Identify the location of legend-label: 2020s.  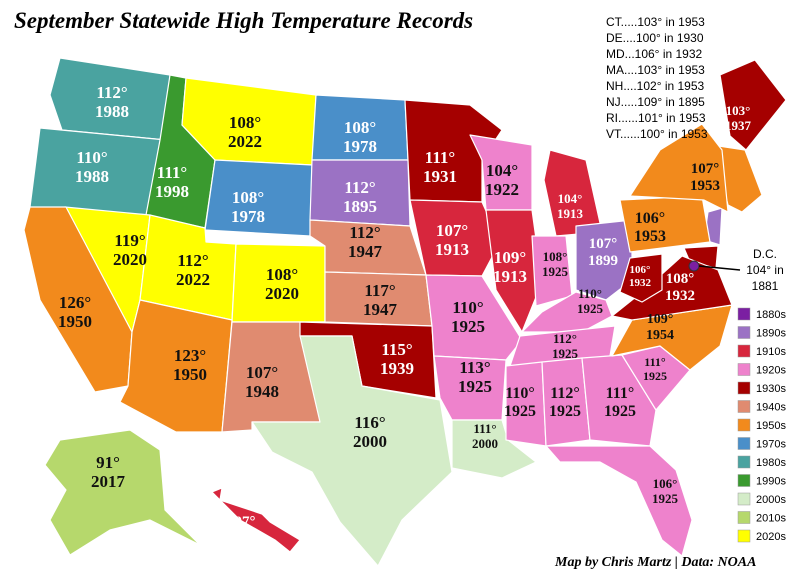
(771, 537).